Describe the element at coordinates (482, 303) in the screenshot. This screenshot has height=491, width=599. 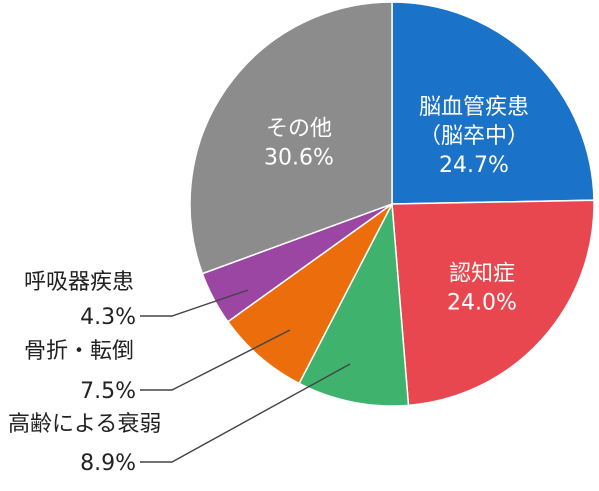
I see `slice-value-label-1: 24.0%` at that location.